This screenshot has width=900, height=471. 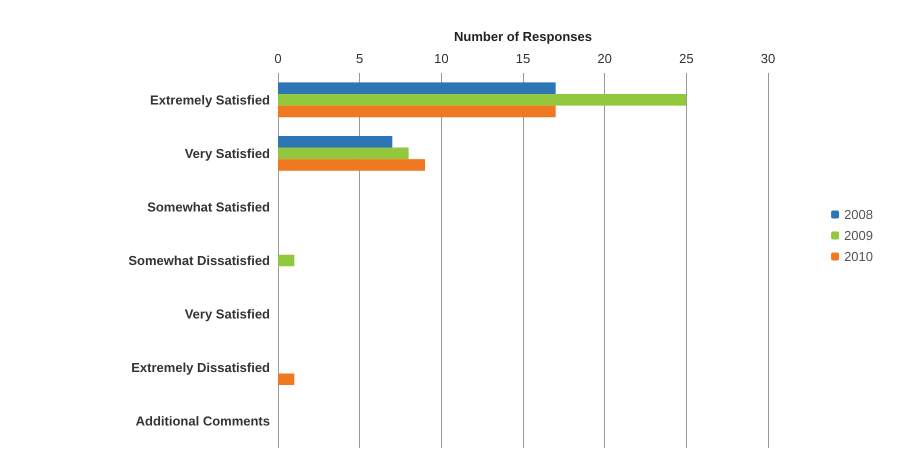 What do you see at coordinates (523, 36) in the screenshot?
I see `x-axis-title: Number of Responses` at bounding box center [523, 36].